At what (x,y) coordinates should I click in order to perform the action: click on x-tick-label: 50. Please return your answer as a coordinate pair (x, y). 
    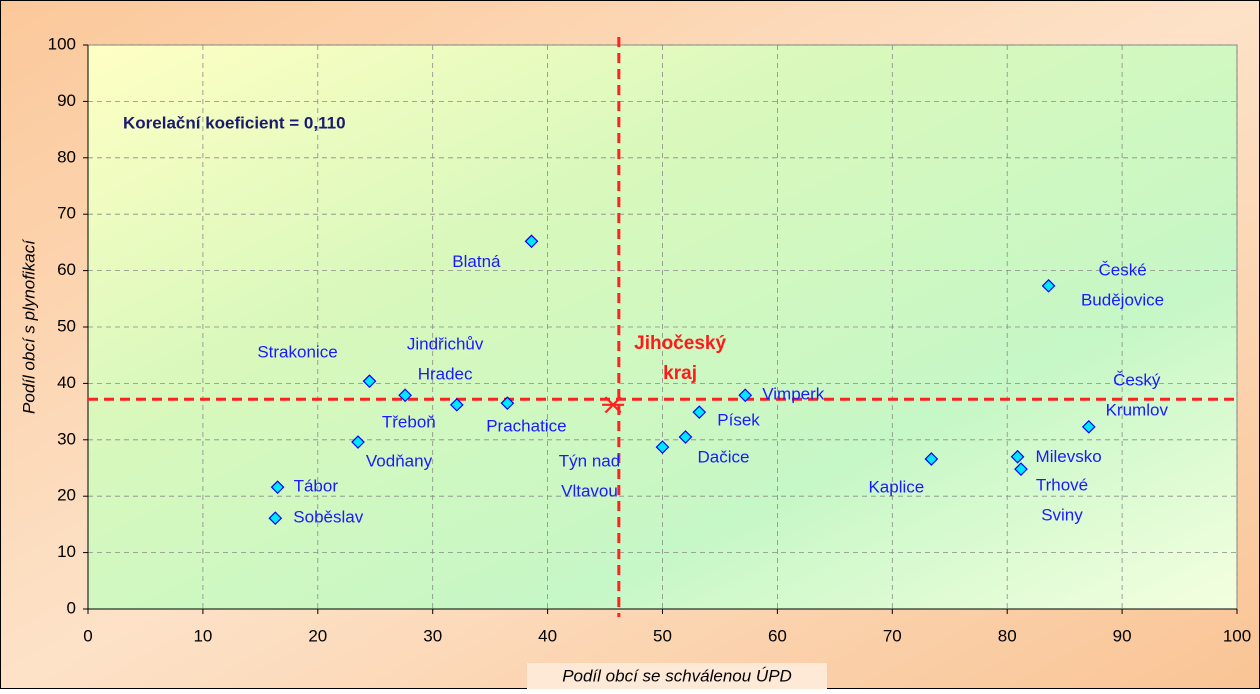
    Looking at the image, I should click on (662, 635).